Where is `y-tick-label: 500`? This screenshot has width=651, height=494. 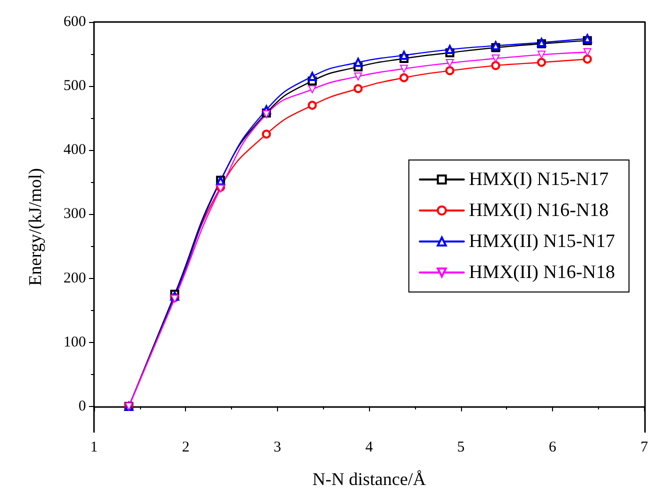 y-tick-label: 500 is located at coordinates (75, 86).